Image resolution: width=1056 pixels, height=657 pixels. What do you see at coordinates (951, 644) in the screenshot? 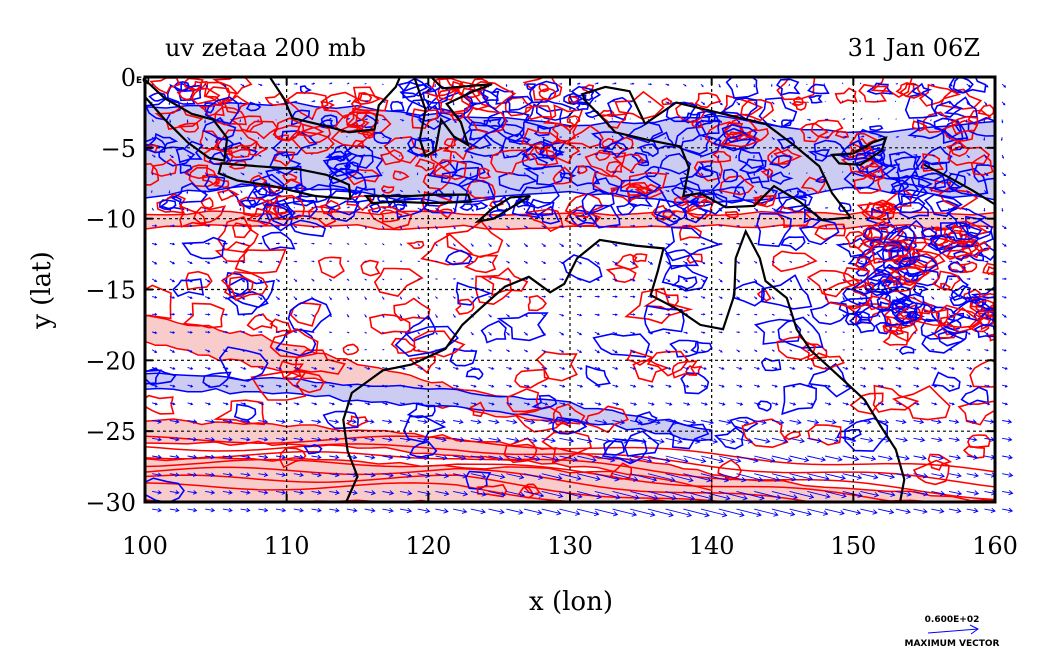
I see `max-vector-label: MAXIMUM VECTOR` at bounding box center [951, 644].